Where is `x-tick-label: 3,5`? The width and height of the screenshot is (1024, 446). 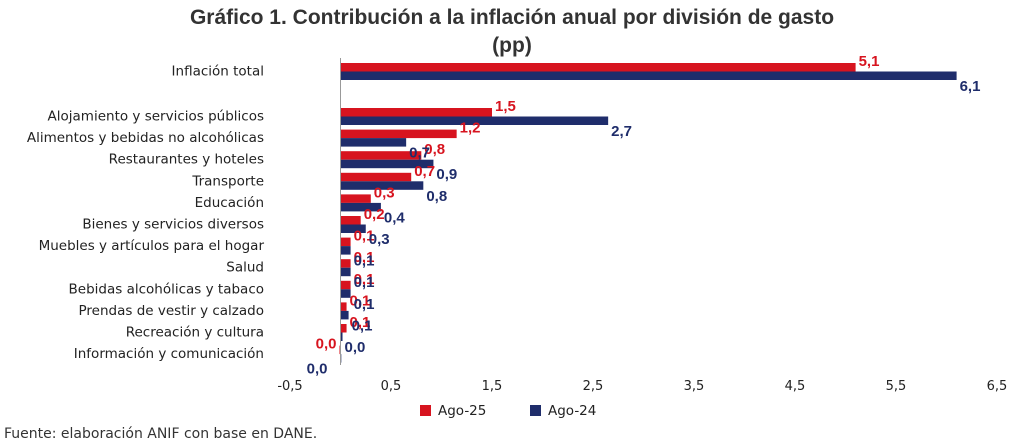
x-tick-label: 3,5 is located at coordinates (694, 386).